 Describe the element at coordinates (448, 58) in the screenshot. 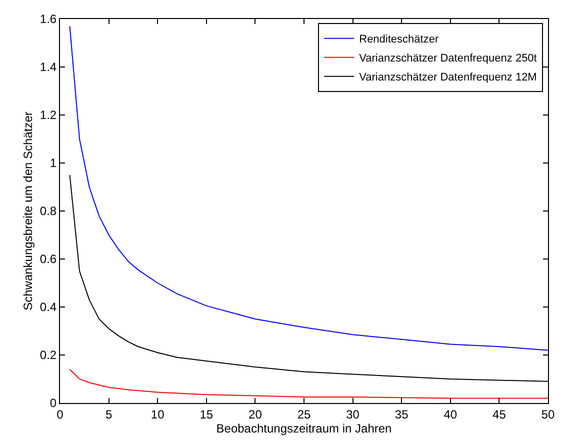

I see `legend-label: Varianzschätzer Datenfrequenz 250t` at that location.